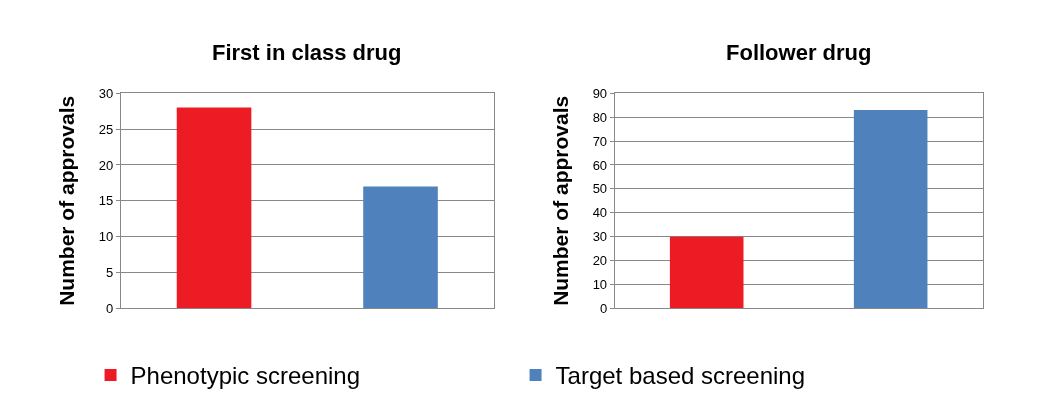 The height and width of the screenshot is (416, 1048). What do you see at coordinates (307, 52) in the screenshot?
I see `chart-title: First in class drug` at bounding box center [307, 52].